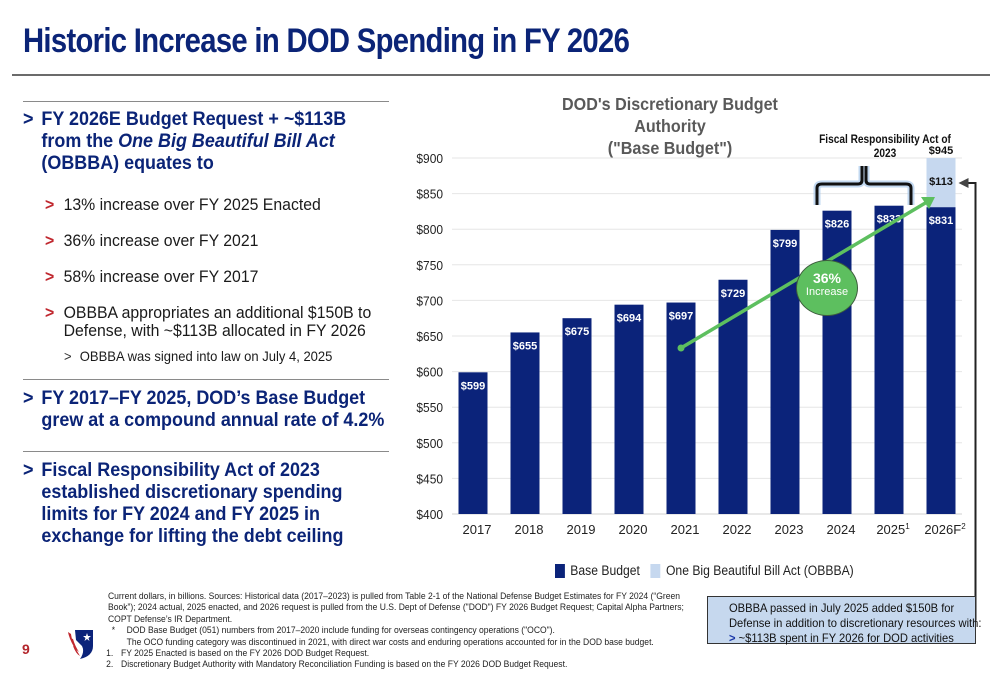 Image resolution: width=1000 pixels, height=685 pixels. Describe the element at coordinates (629, 319) in the screenshot. I see `bar-value-label: $694` at that location.